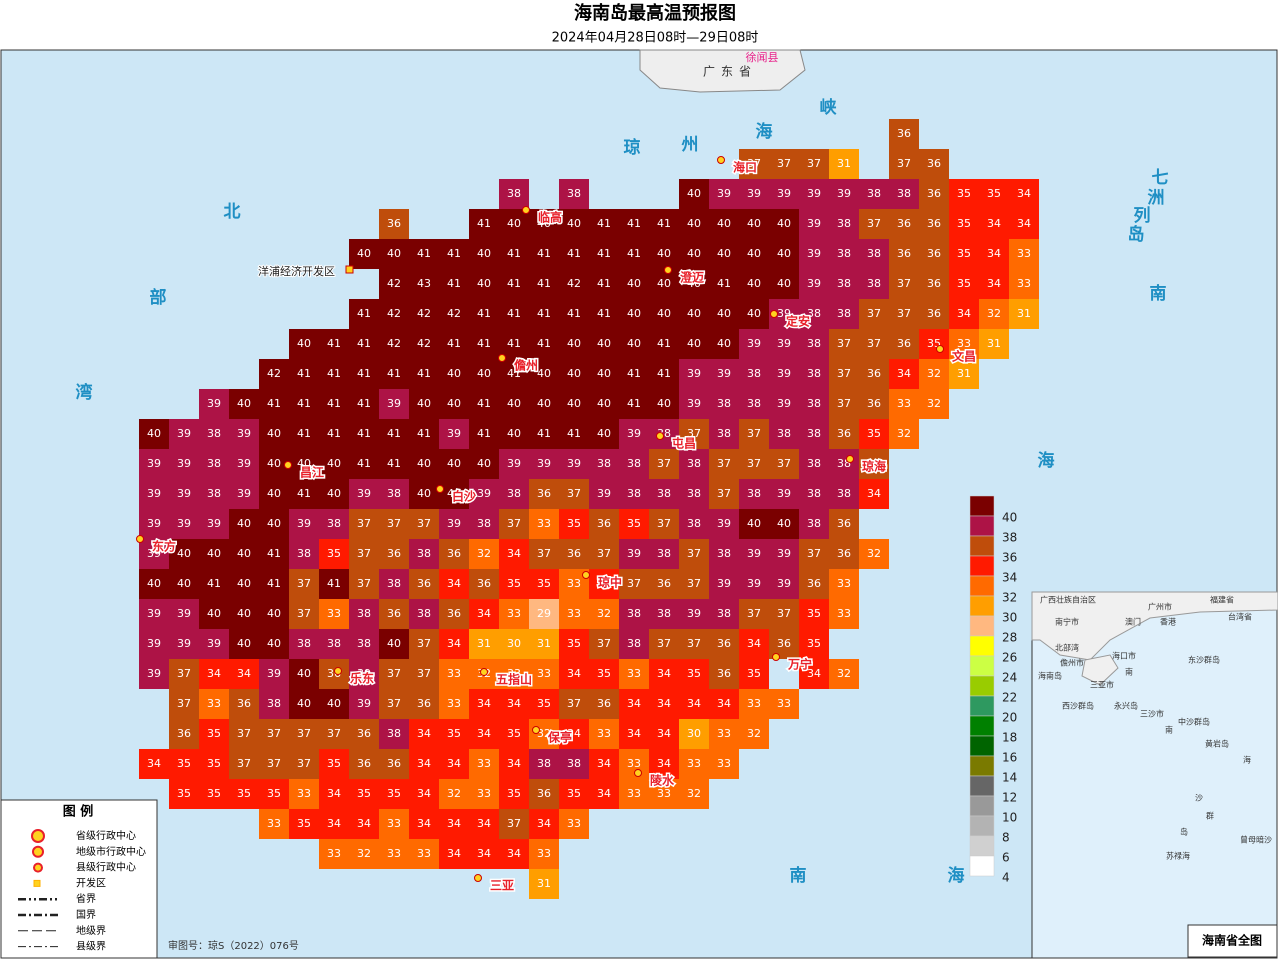 The width and height of the screenshot is (1278, 964). I want to click on city-label: 白沙, so click(464, 496).